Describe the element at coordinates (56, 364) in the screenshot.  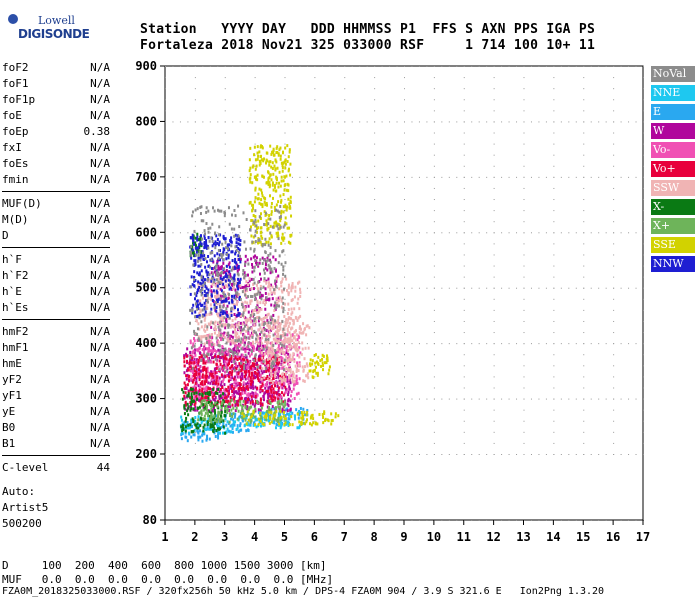
I see `param-row: hmE N/A` at that location.